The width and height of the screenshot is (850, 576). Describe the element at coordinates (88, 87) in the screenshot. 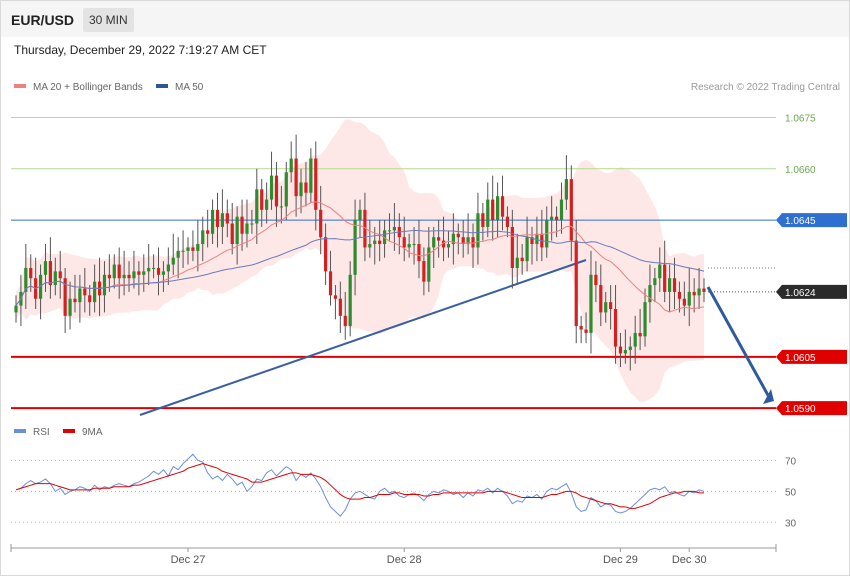

I see `ma20-legend-label: MA 20 + Bollinger Bands` at that location.